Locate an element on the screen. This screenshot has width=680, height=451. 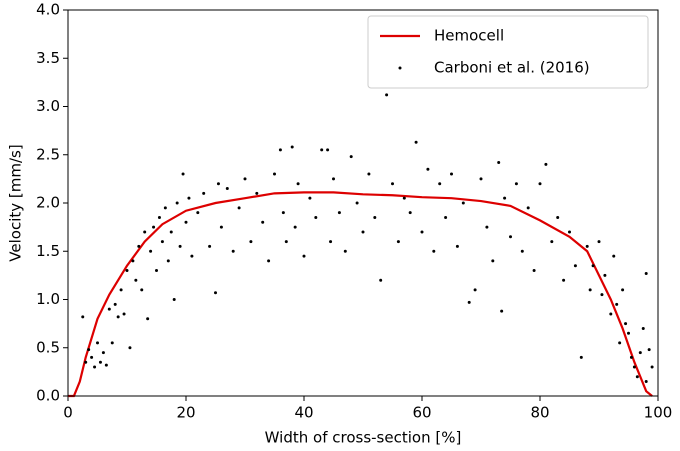
x-tick-label: 100 is located at coordinates (658, 413).